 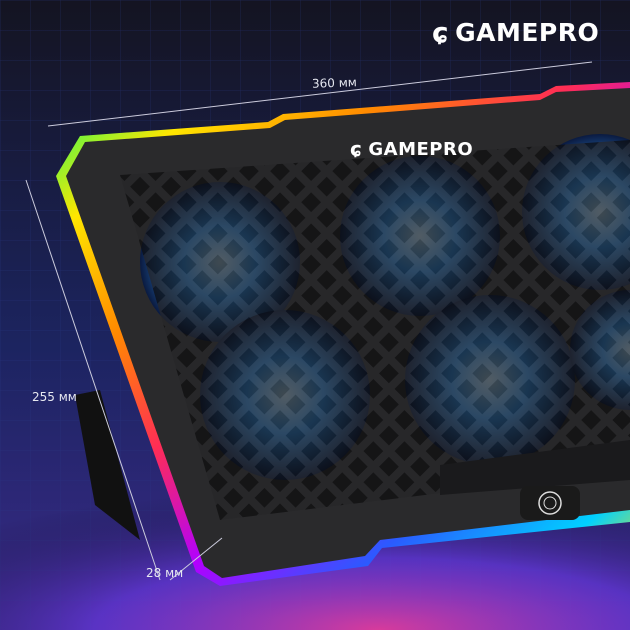 I want to click on device-logo-text: GAMEPRO, so click(x=421, y=149).